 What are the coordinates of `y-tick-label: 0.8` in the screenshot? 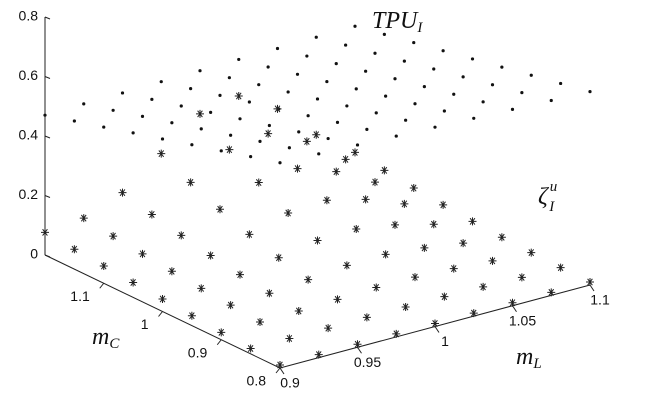 It's located at (257, 381).